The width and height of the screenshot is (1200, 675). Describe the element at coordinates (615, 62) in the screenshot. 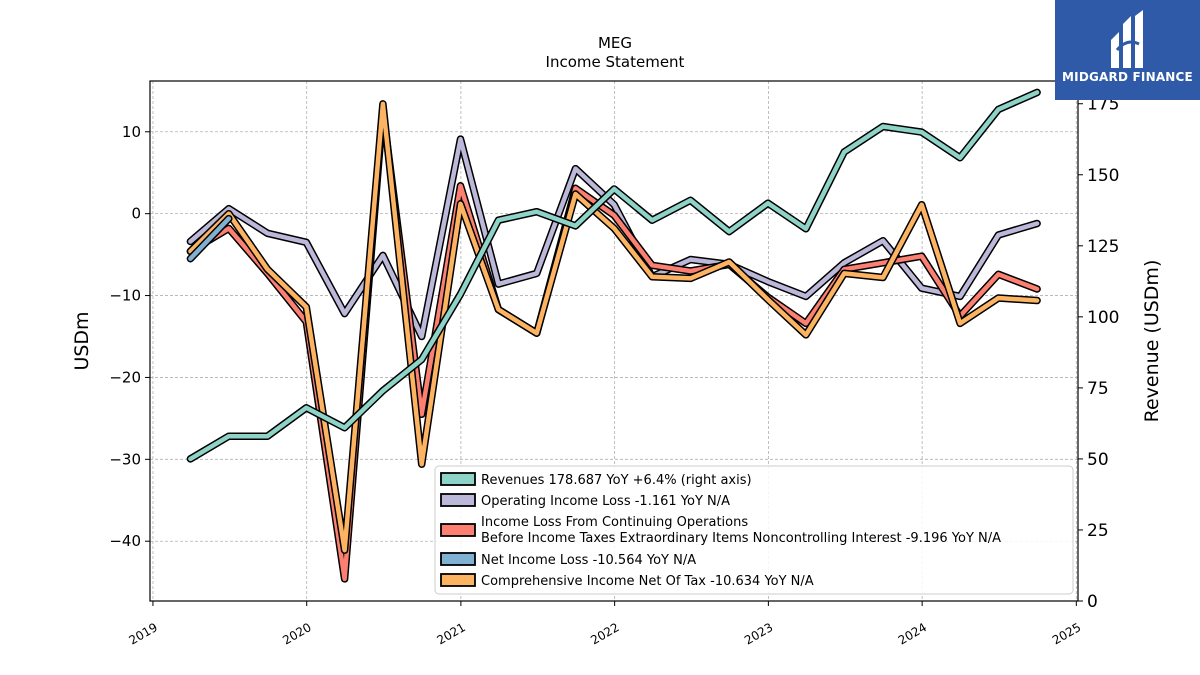

I see `chart-subtitle: Income Statement` at that location.